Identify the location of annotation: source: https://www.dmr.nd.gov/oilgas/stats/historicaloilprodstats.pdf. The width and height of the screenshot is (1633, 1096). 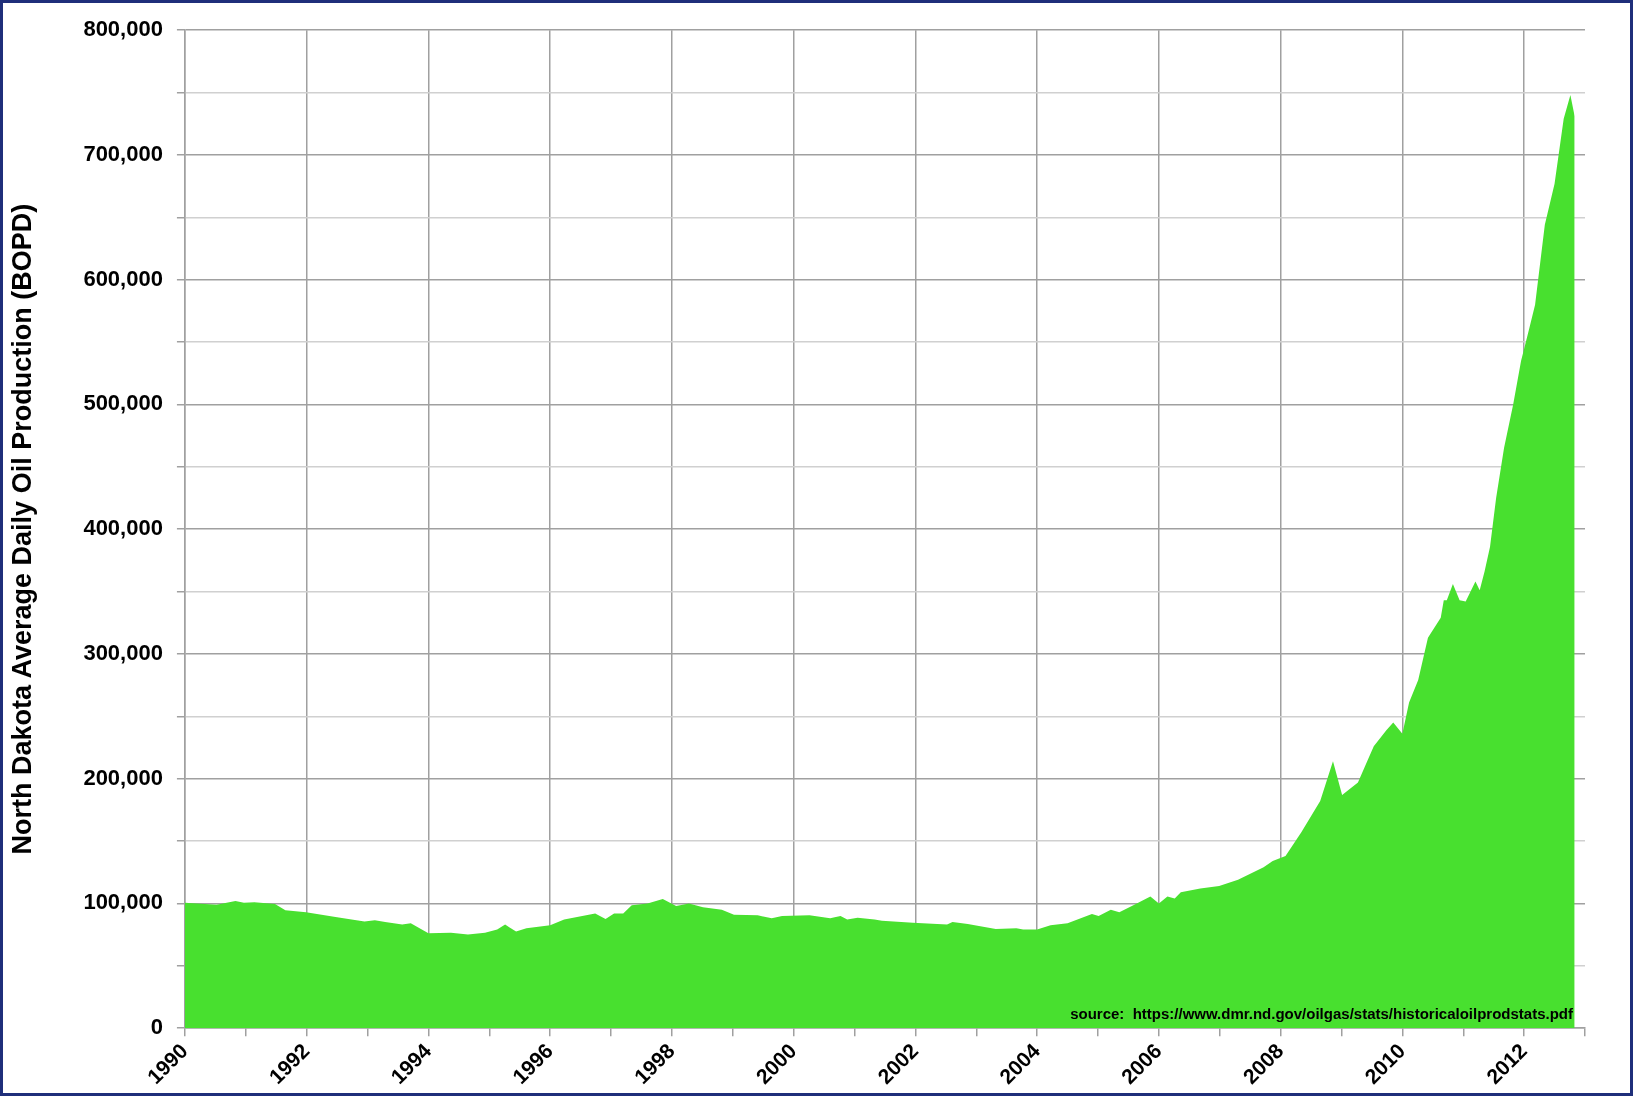
(1322, 1013).